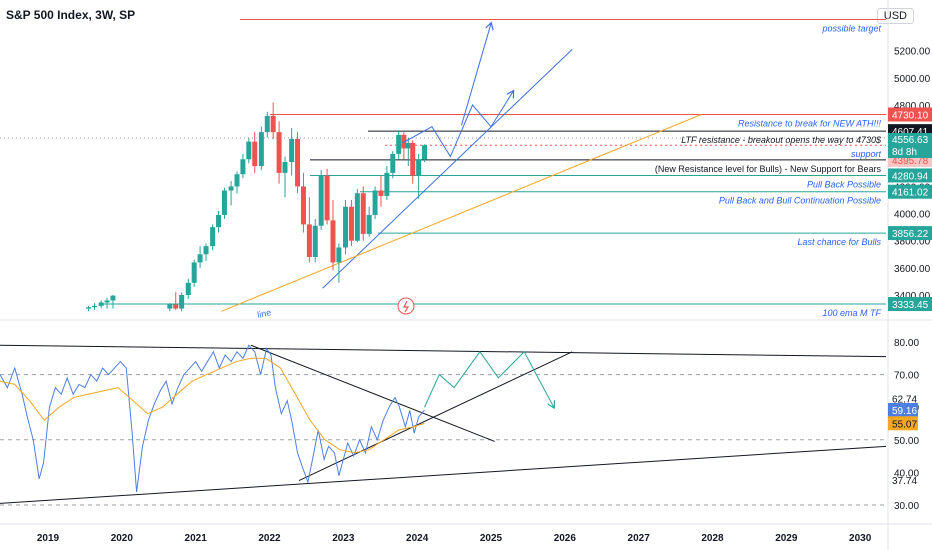 The height and width of the screenshot is (550, 932). Describe the element at coordinates (196, 538) in the screenshot. I see `time-tick-label: 2021` at that location.